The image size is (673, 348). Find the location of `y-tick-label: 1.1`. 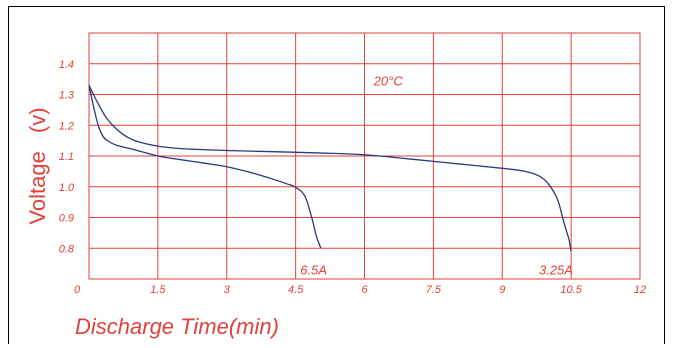

y-tick-label: 1.1 is located at coordinates (66, 157).